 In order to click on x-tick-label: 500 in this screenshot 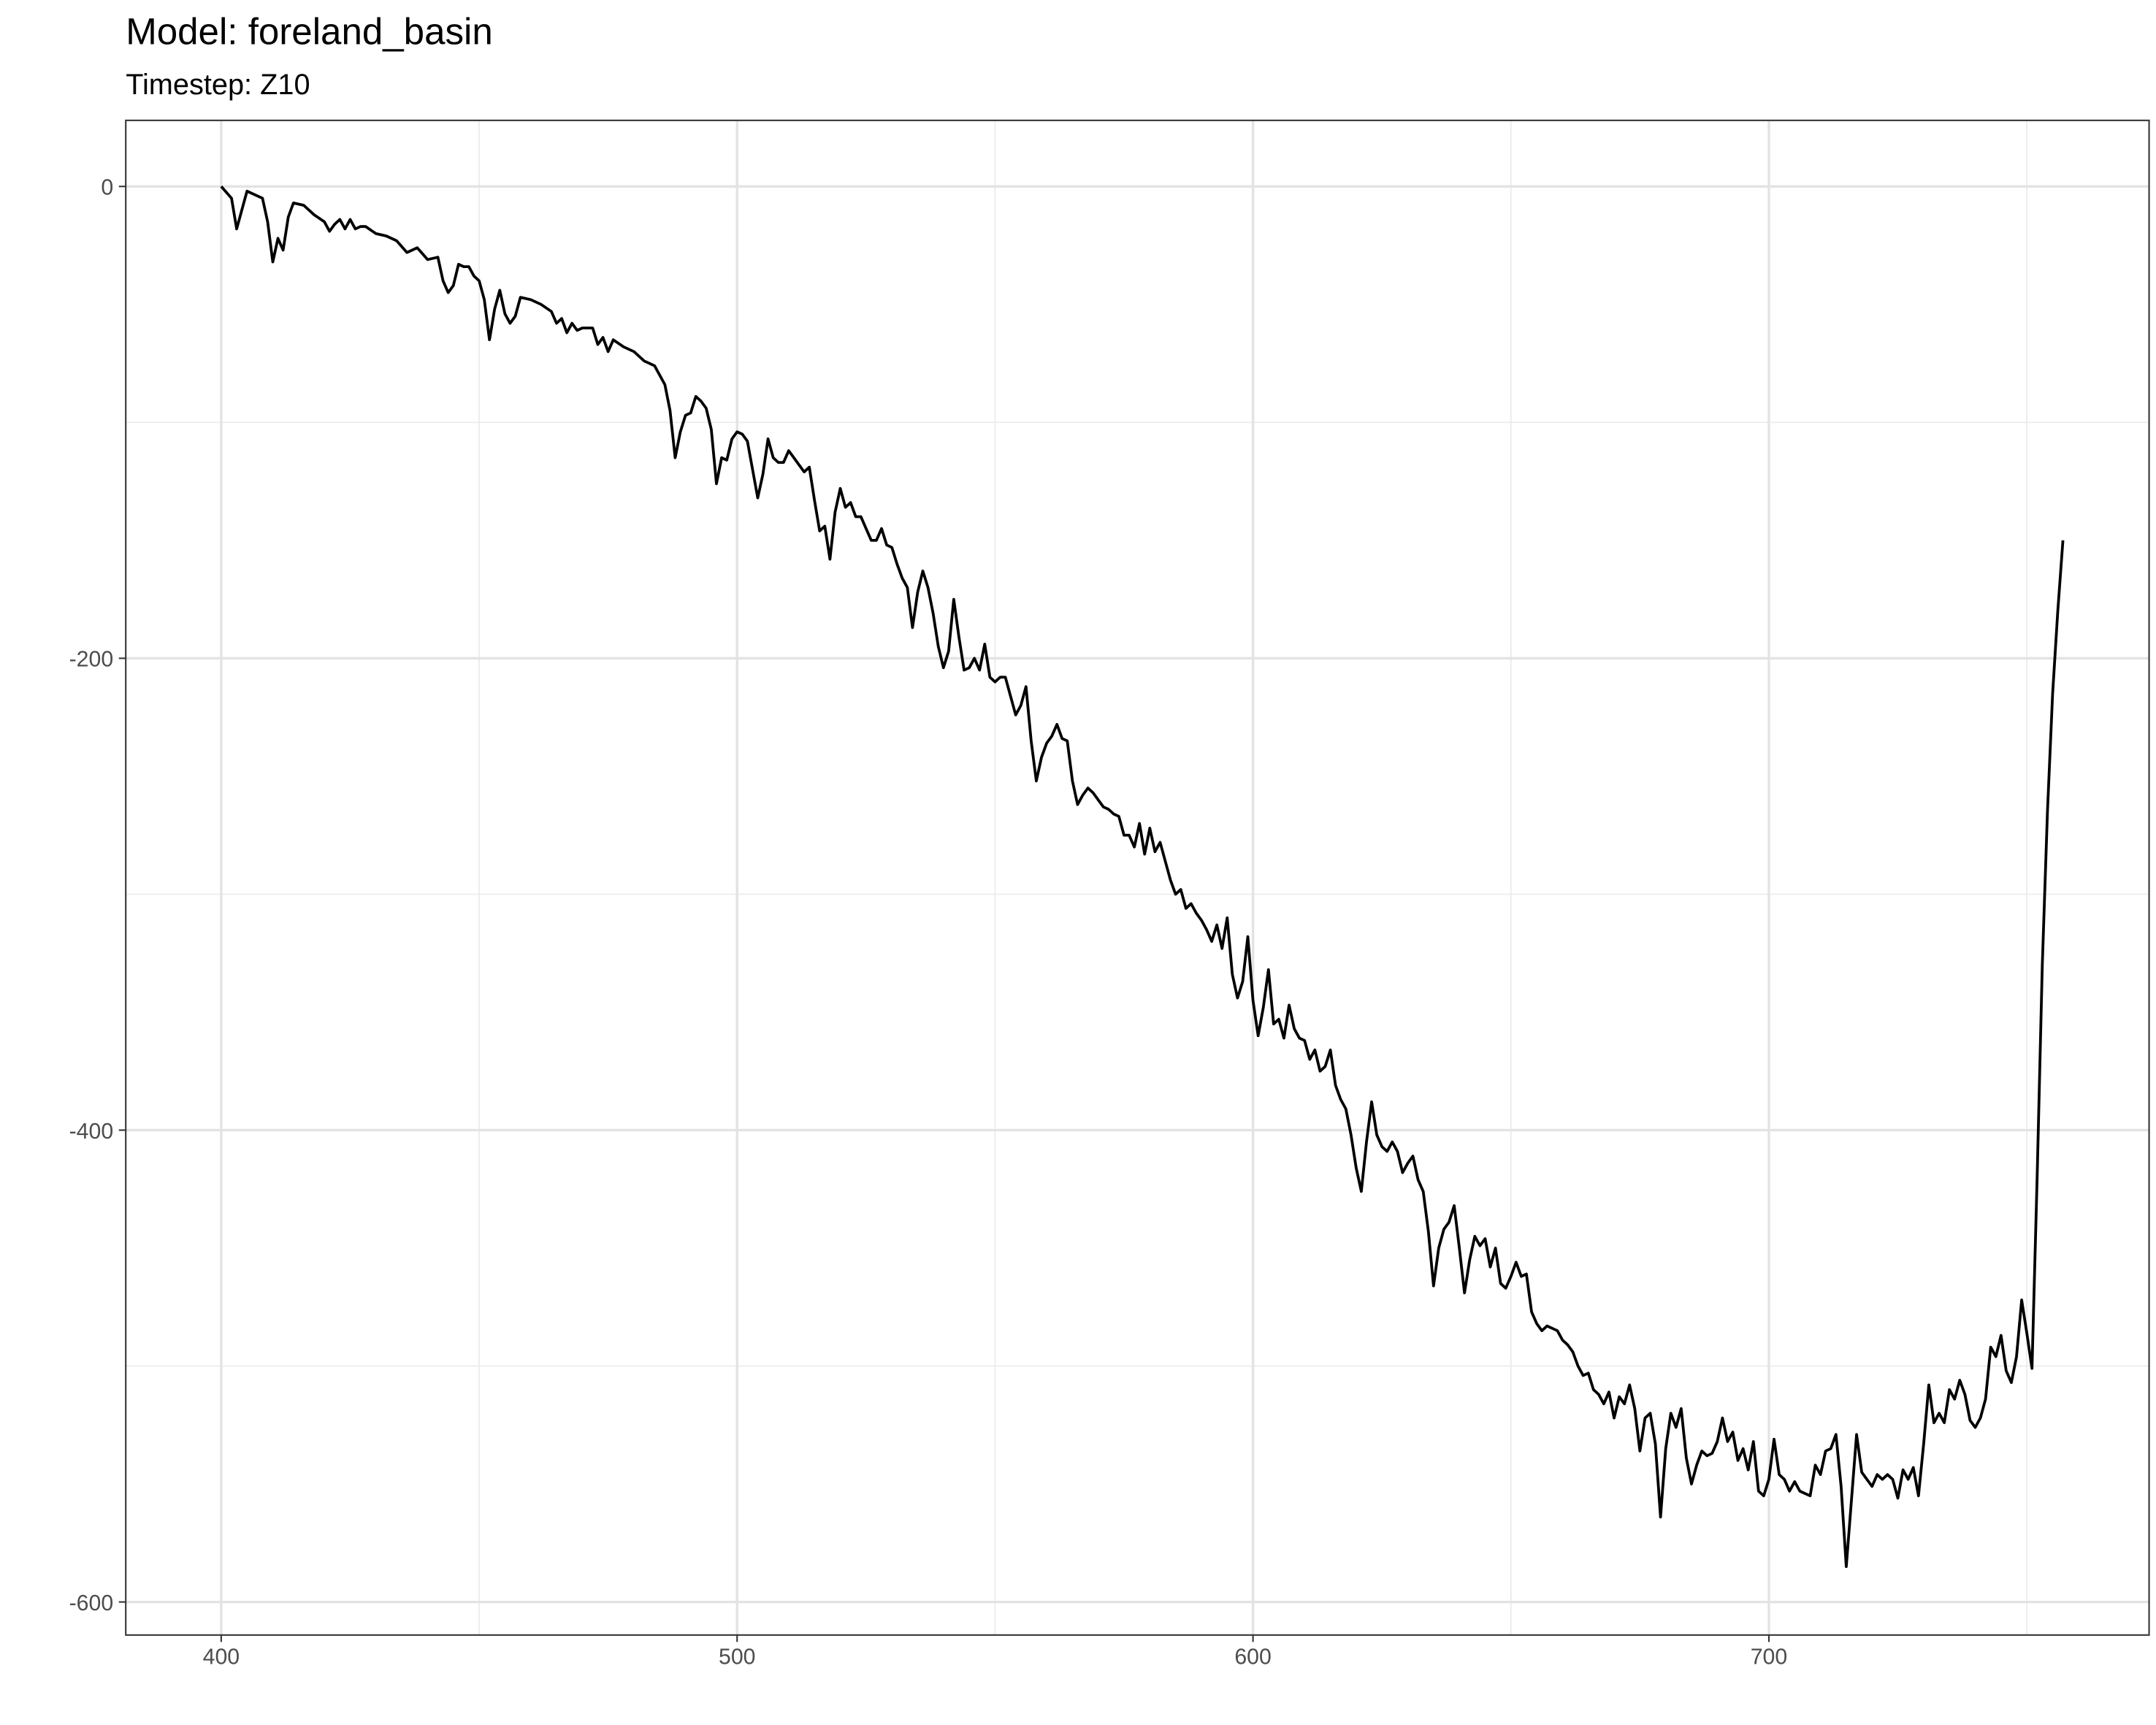, I will do `click(738, 1657)`.